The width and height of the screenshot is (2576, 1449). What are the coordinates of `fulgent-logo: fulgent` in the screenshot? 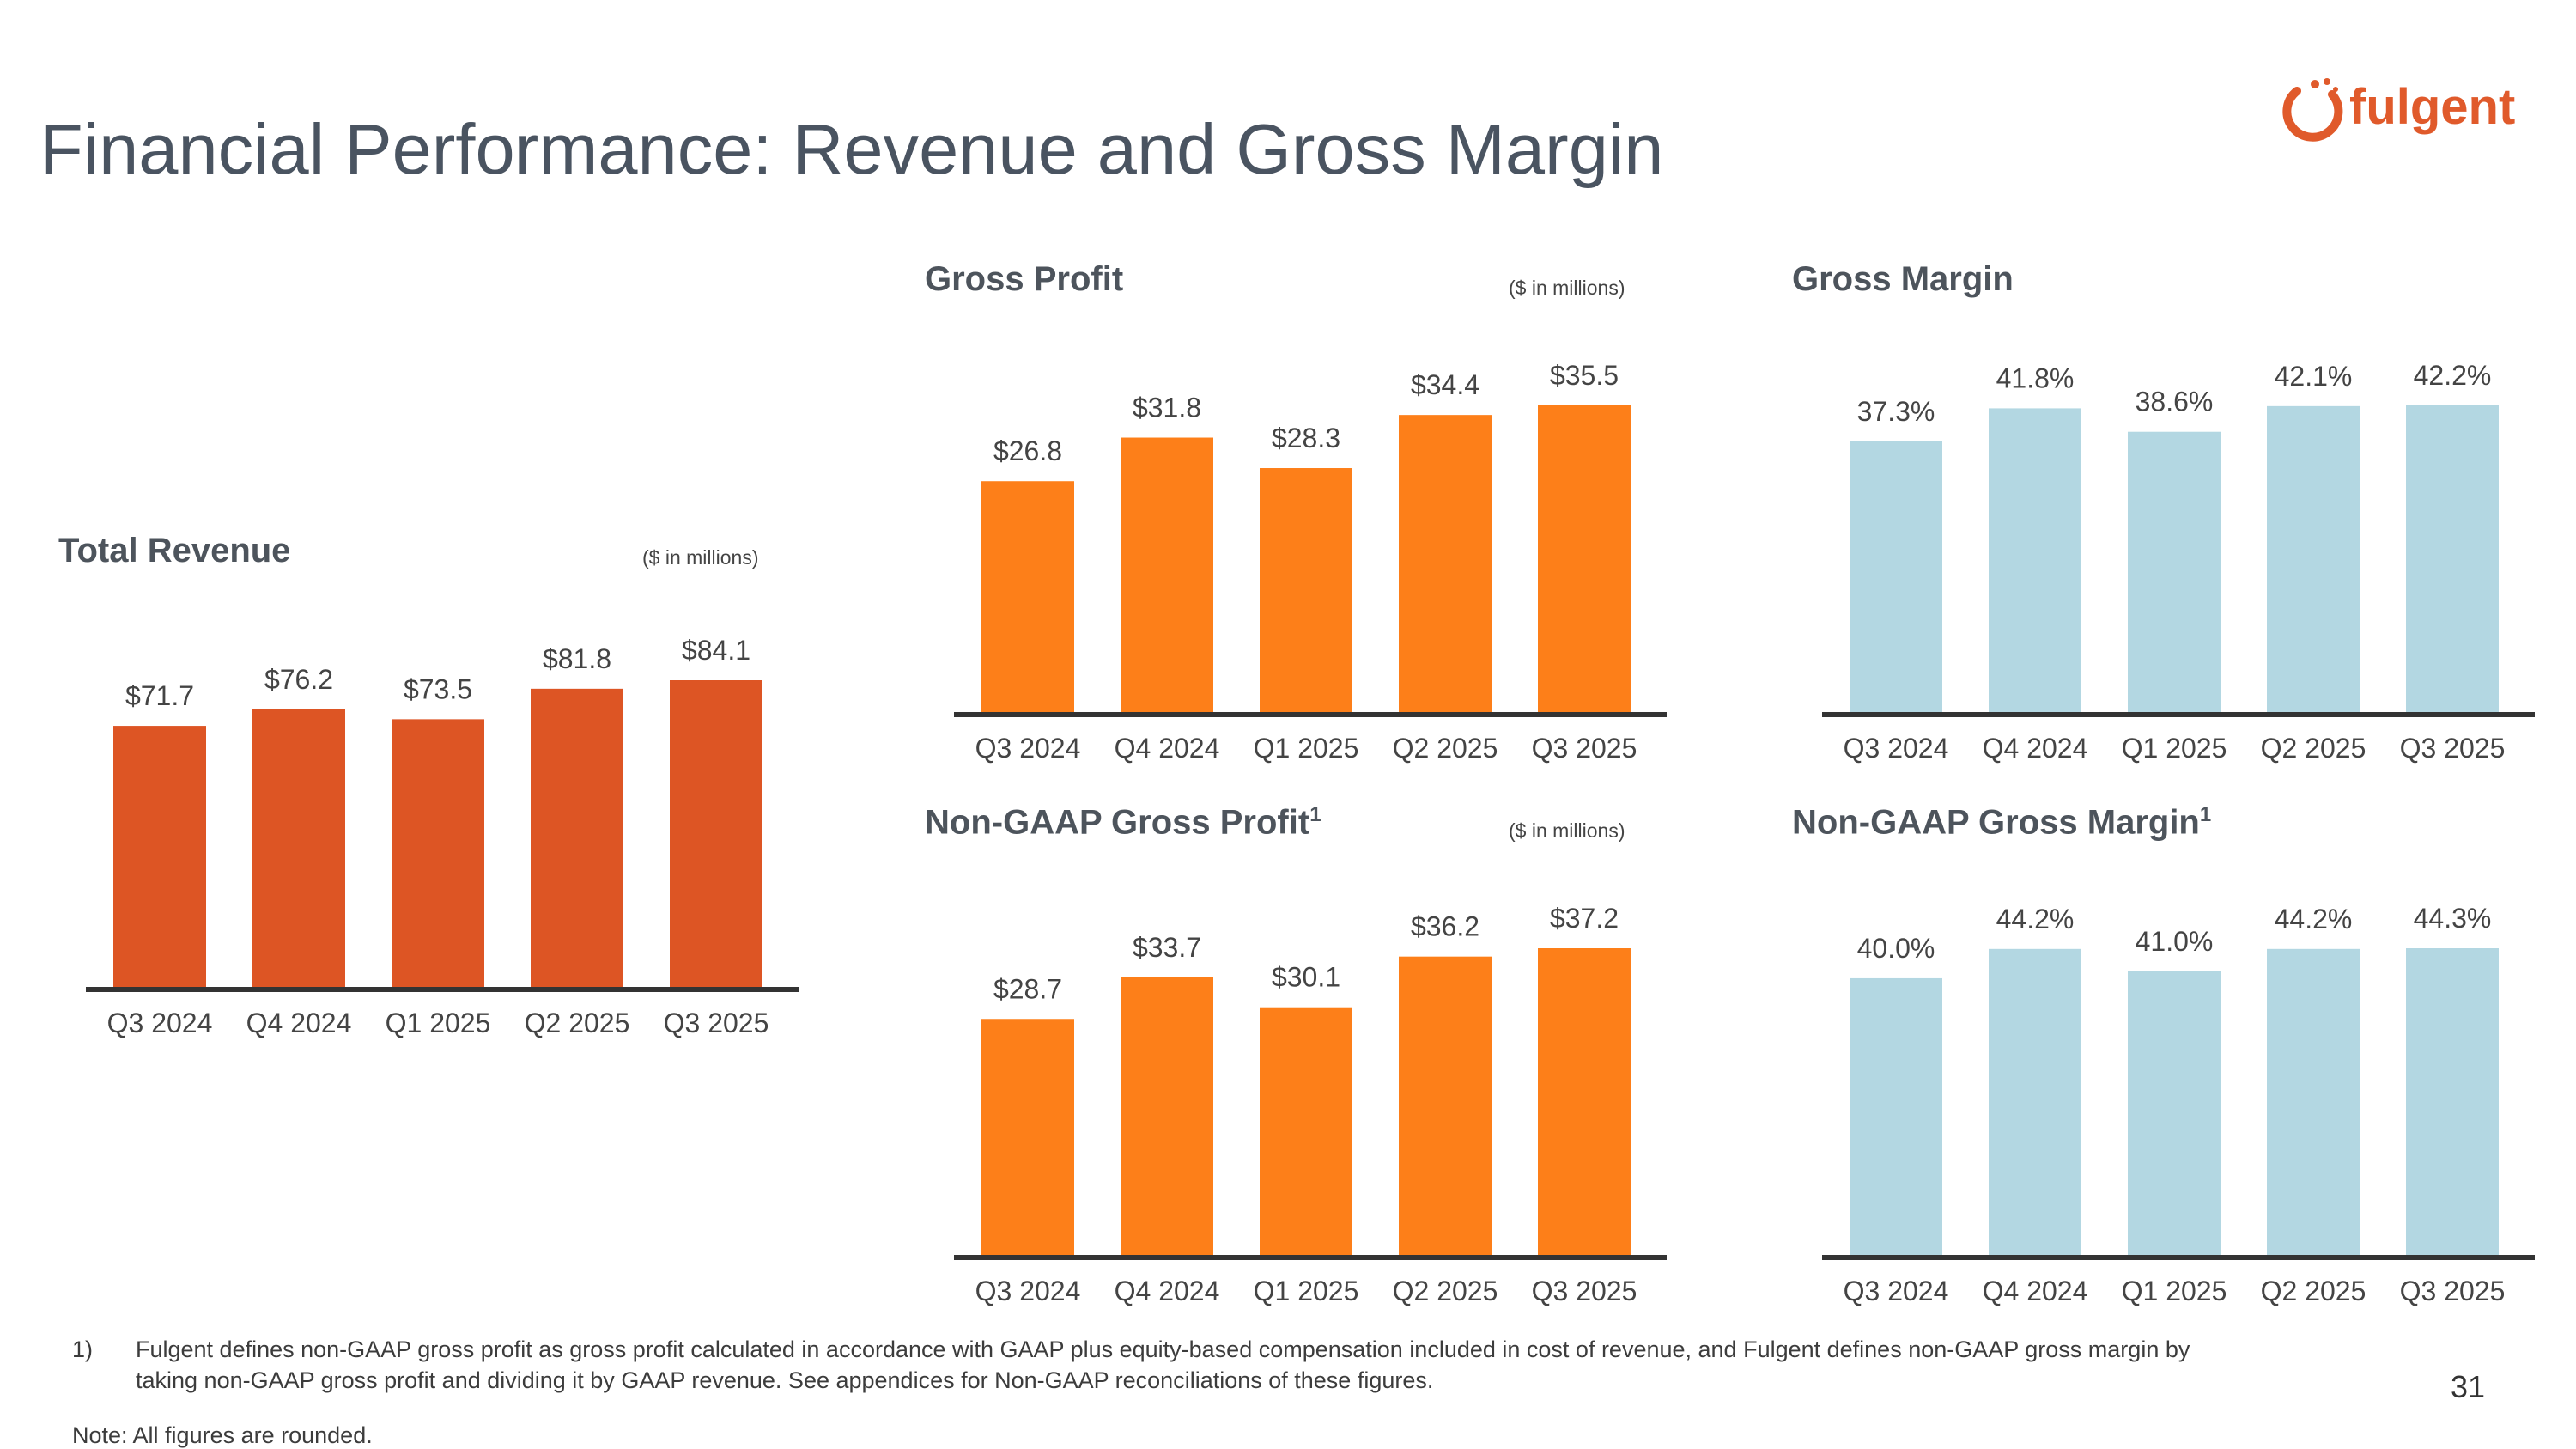 It's located at (2398, 110).